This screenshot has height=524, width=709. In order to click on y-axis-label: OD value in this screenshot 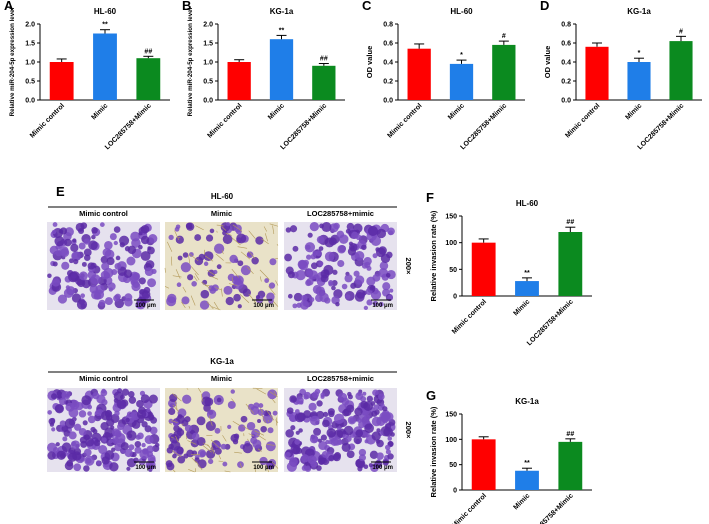, I will do `click(547, 62)`.